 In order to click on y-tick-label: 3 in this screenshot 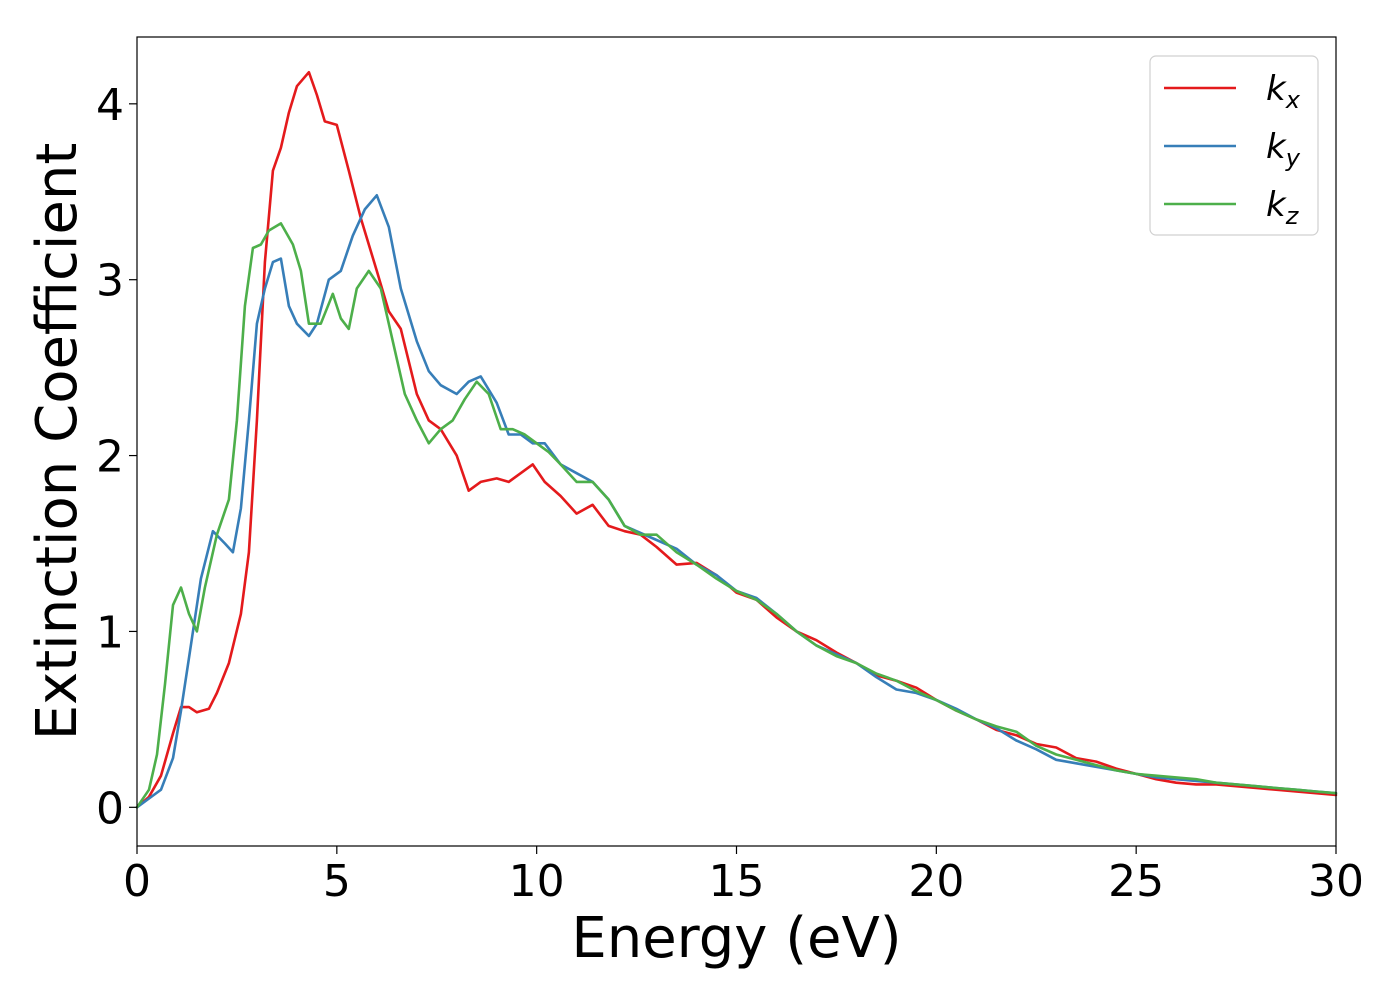, I will do `click(110, 281)`.